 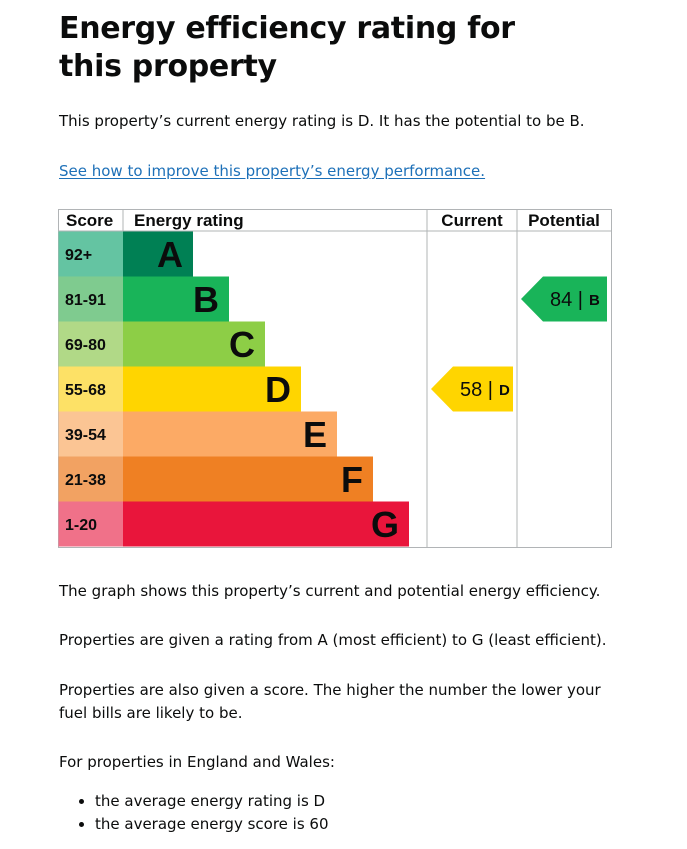 What do you see at coordinates (230, 434) in the screenshot?
I see `rating-bar-e` at bounding box center [230, 434].